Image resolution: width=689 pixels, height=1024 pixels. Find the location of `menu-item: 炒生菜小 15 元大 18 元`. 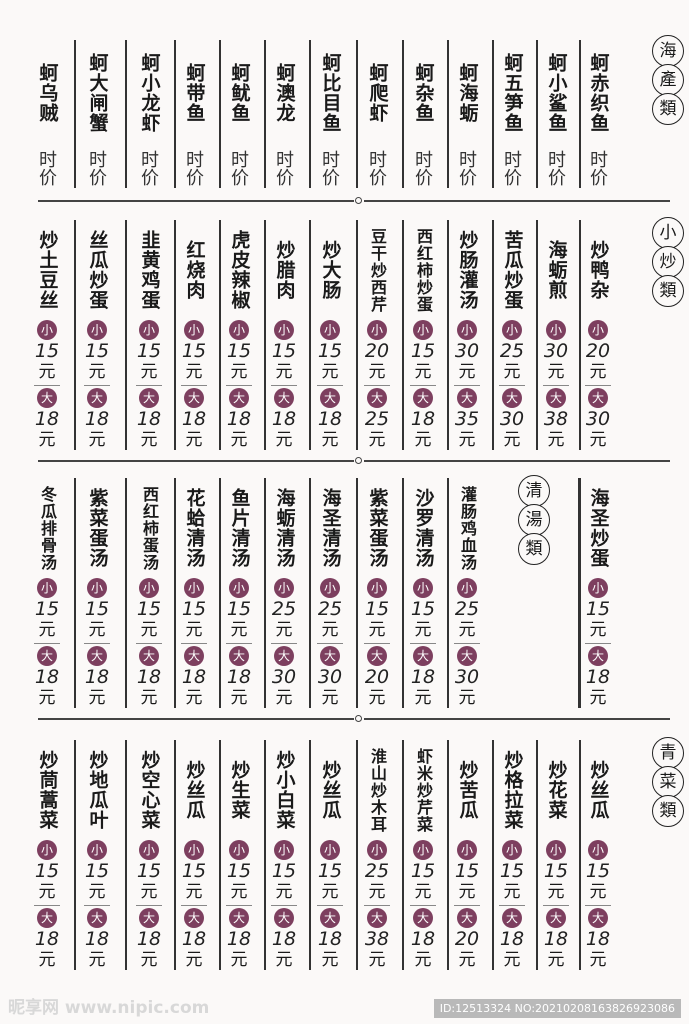

menu-item: 炒生菜小 15 元大 18 元 is located at coordinates (239, 855).